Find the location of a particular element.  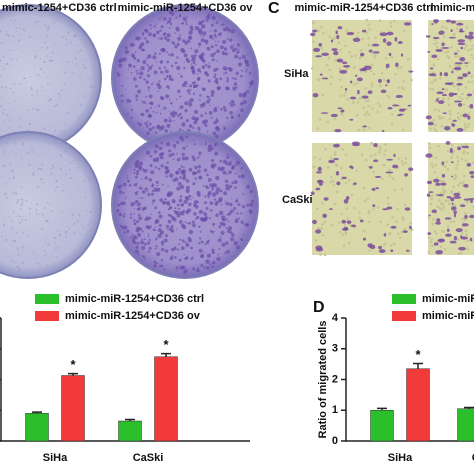

micrograph is located at coordinates (362, 75).